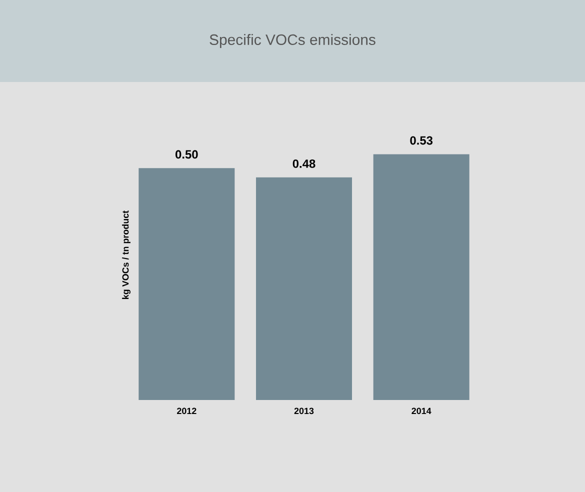 The image size is (585, 492). Describe the element at coordinates (421, 140) in the screenshot. I see `data-label: 0.53` at that location.